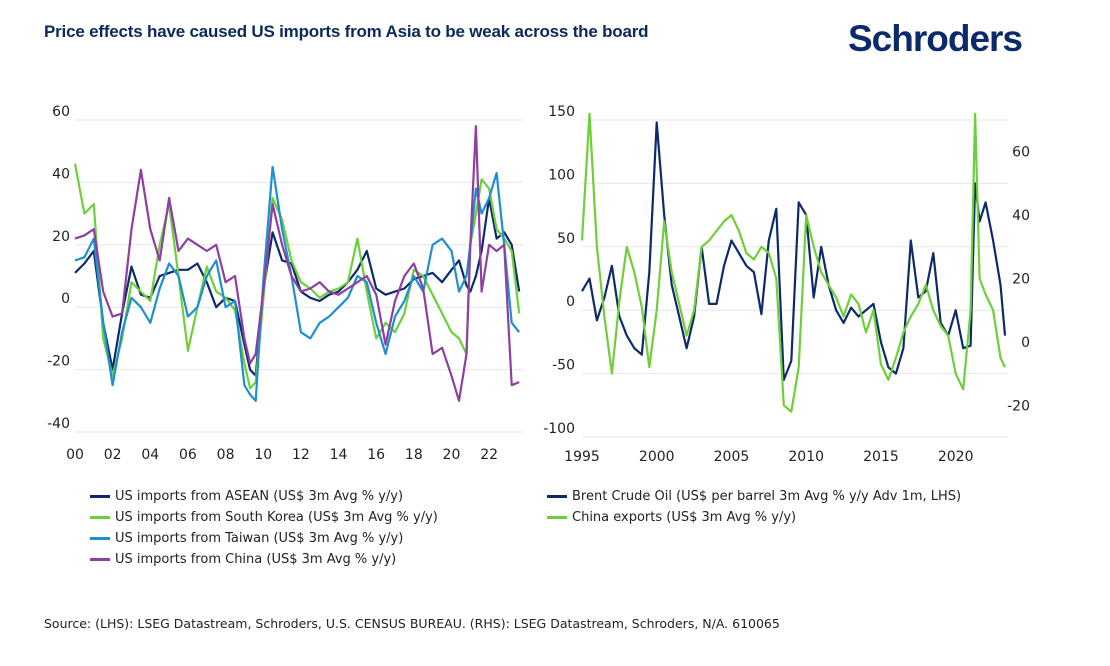 This screenshot has height=666, width=1110. I want to click on y-right-tick-label: 40, so click(1021, 216).